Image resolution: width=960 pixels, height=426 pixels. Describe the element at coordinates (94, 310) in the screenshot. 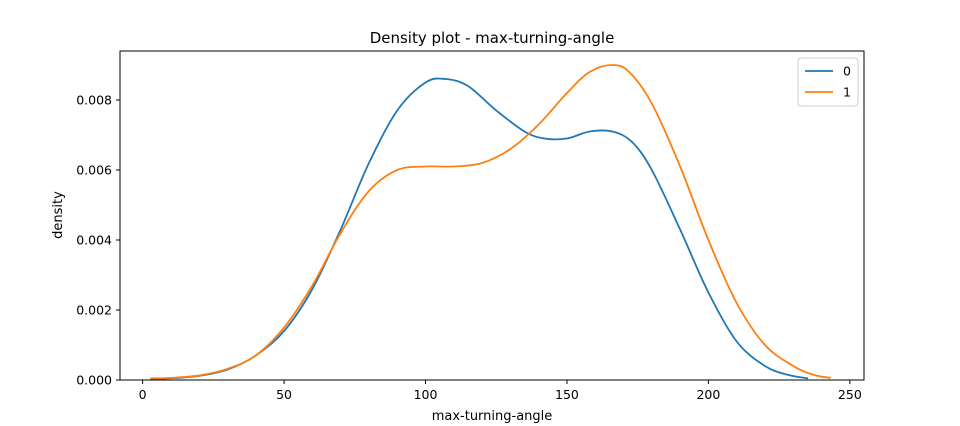

I see `y-tick-label: 0.002` at that location.